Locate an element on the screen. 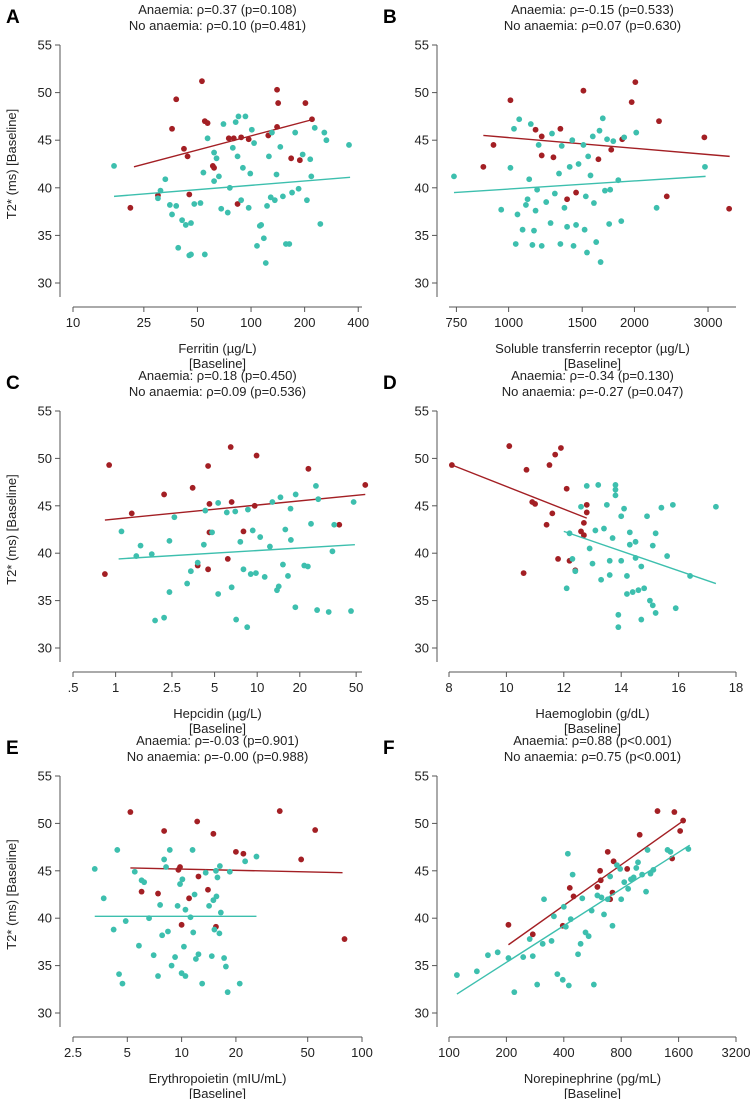 The height and width of the screenshot is (1099, 750). x-tick-label: 1000 is located at coordinates (508, 322).